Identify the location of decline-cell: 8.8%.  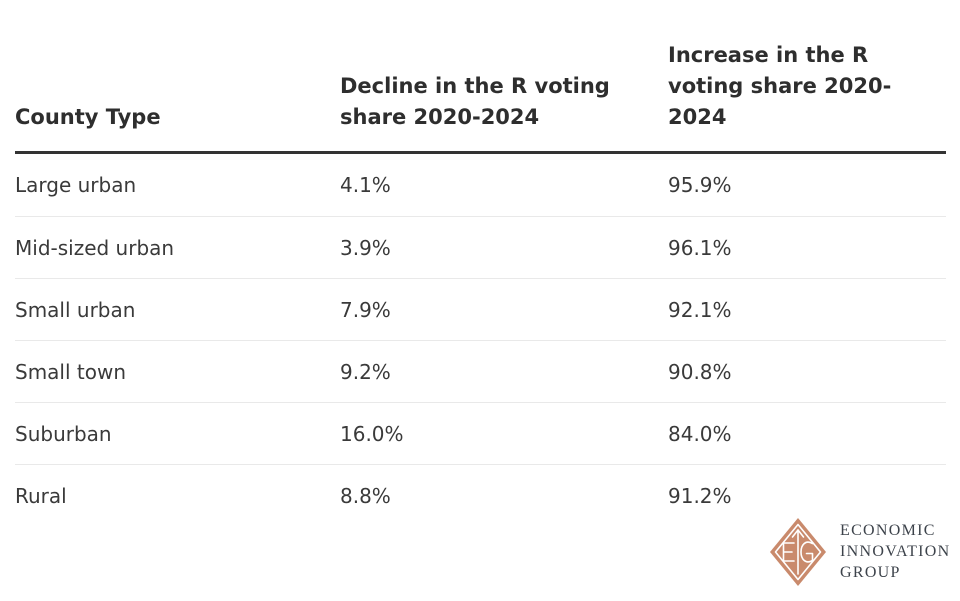
(365, 495).